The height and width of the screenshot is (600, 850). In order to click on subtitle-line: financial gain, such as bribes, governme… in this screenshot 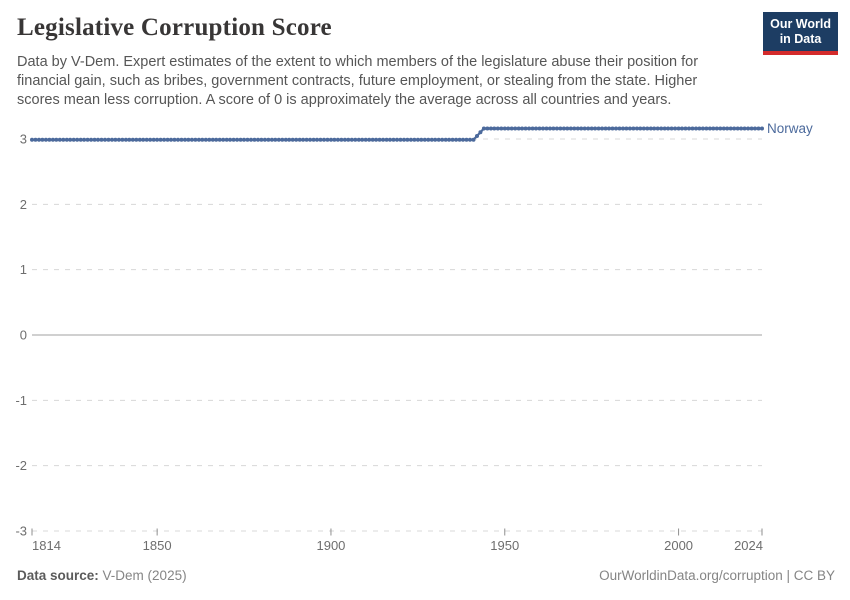, I will do `click(357, 81)`.